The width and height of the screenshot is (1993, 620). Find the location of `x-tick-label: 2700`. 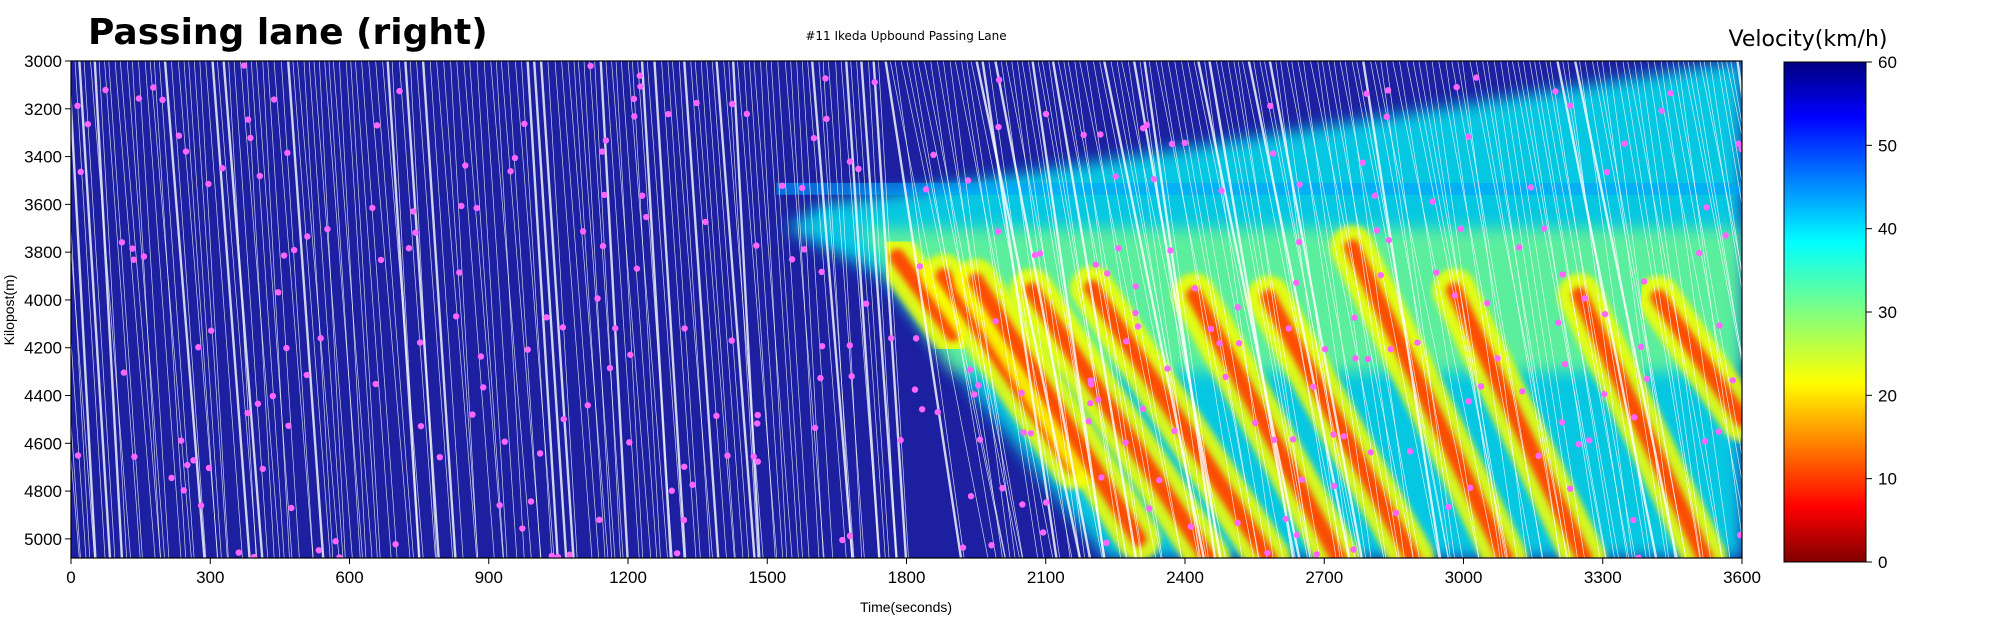

x-tick-label: 2700 is located at coordinates (1324, 577).